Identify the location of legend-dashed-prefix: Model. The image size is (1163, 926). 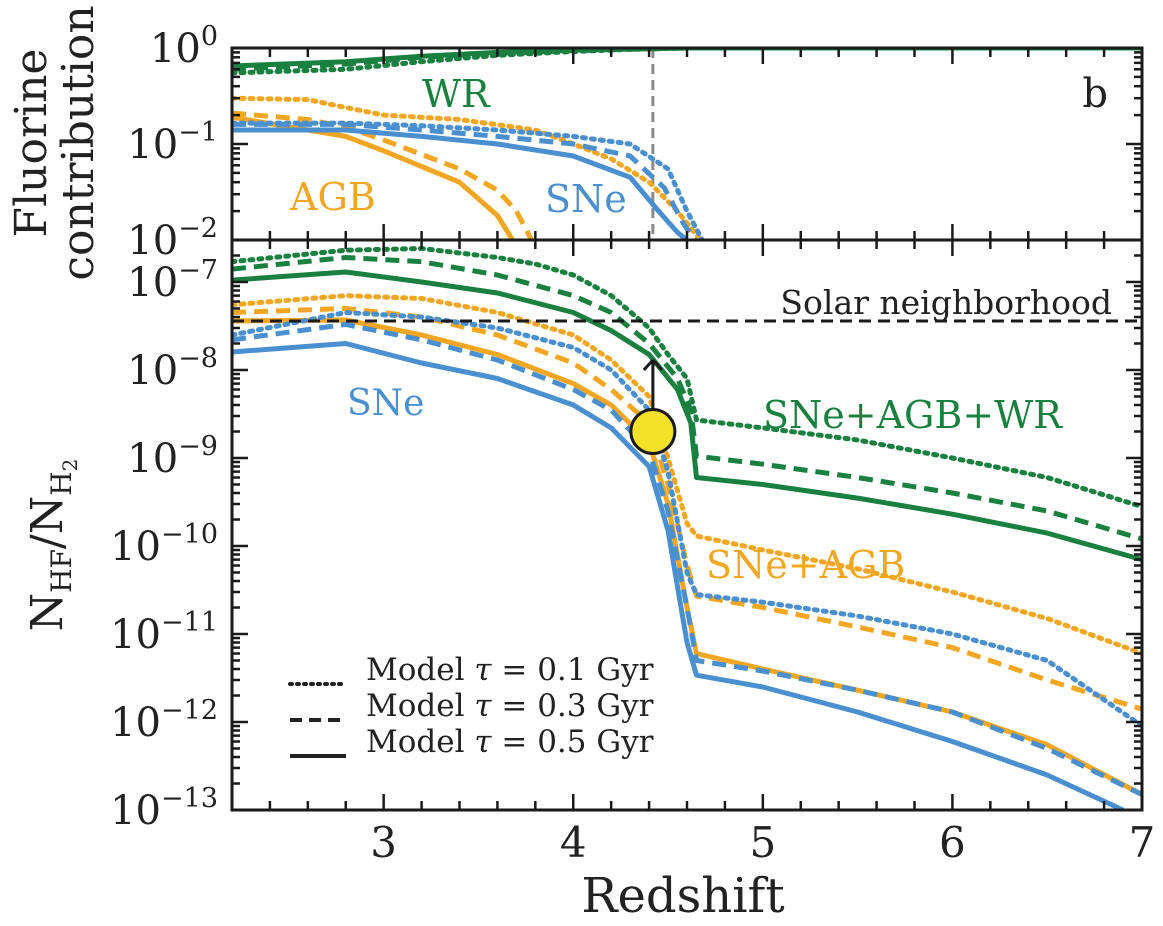
(420, 706).